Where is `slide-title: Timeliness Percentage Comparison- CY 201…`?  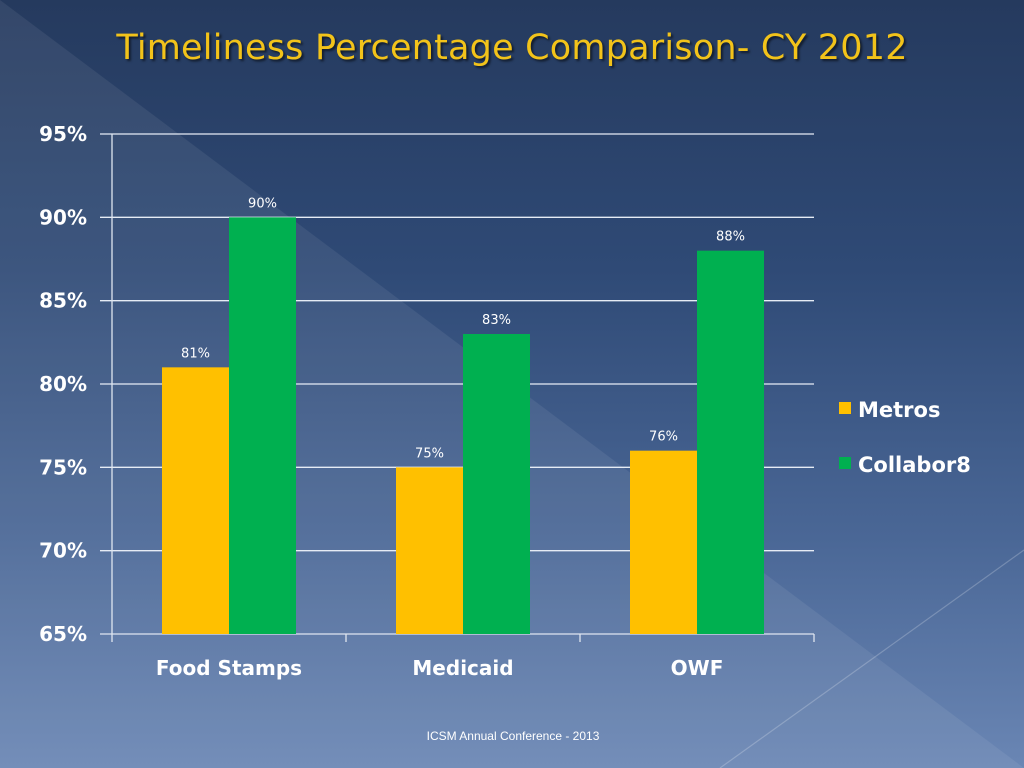
slide-title: Timeliness Percentage Comparison- CY 201… is located at coordinates (512, 48).